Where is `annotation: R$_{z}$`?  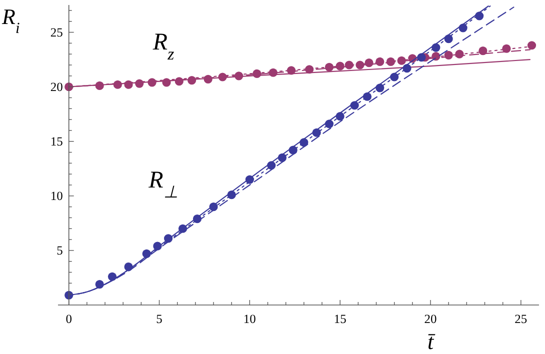 annotation: R$_{z}$ is located at coordinates (163, 47).